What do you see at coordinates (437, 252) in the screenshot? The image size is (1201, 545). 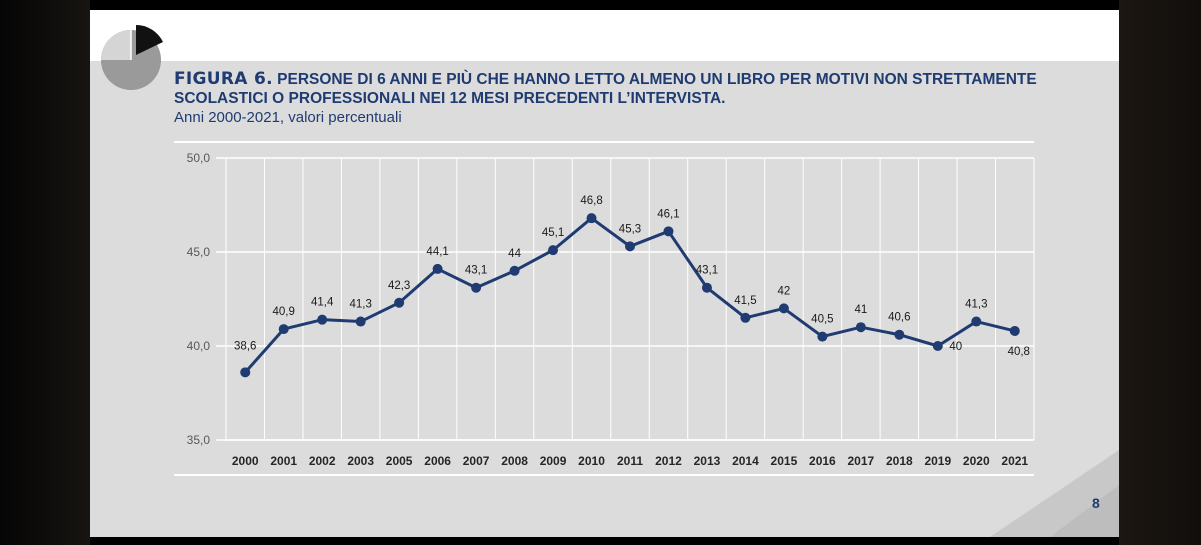 I see `data-label: 44,1` at bounding box center [437, 252].